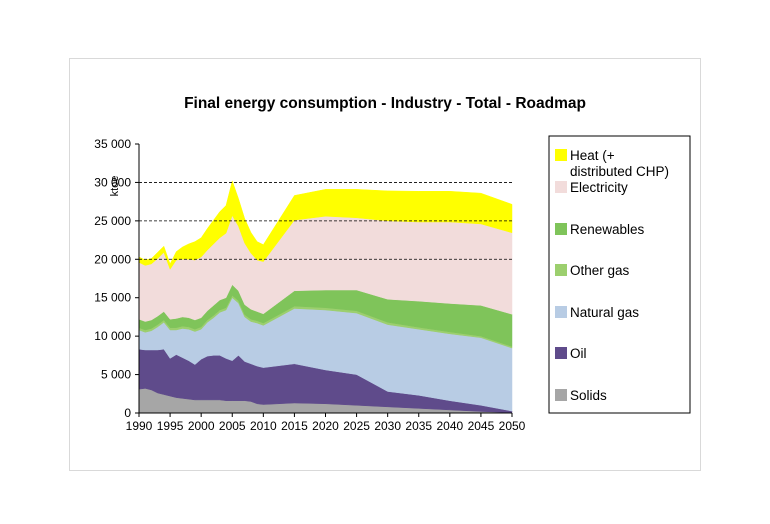 The width and height of the screenshot is (770, 524). I want to click on y-tick-label: 30 000, so click(112, 182).